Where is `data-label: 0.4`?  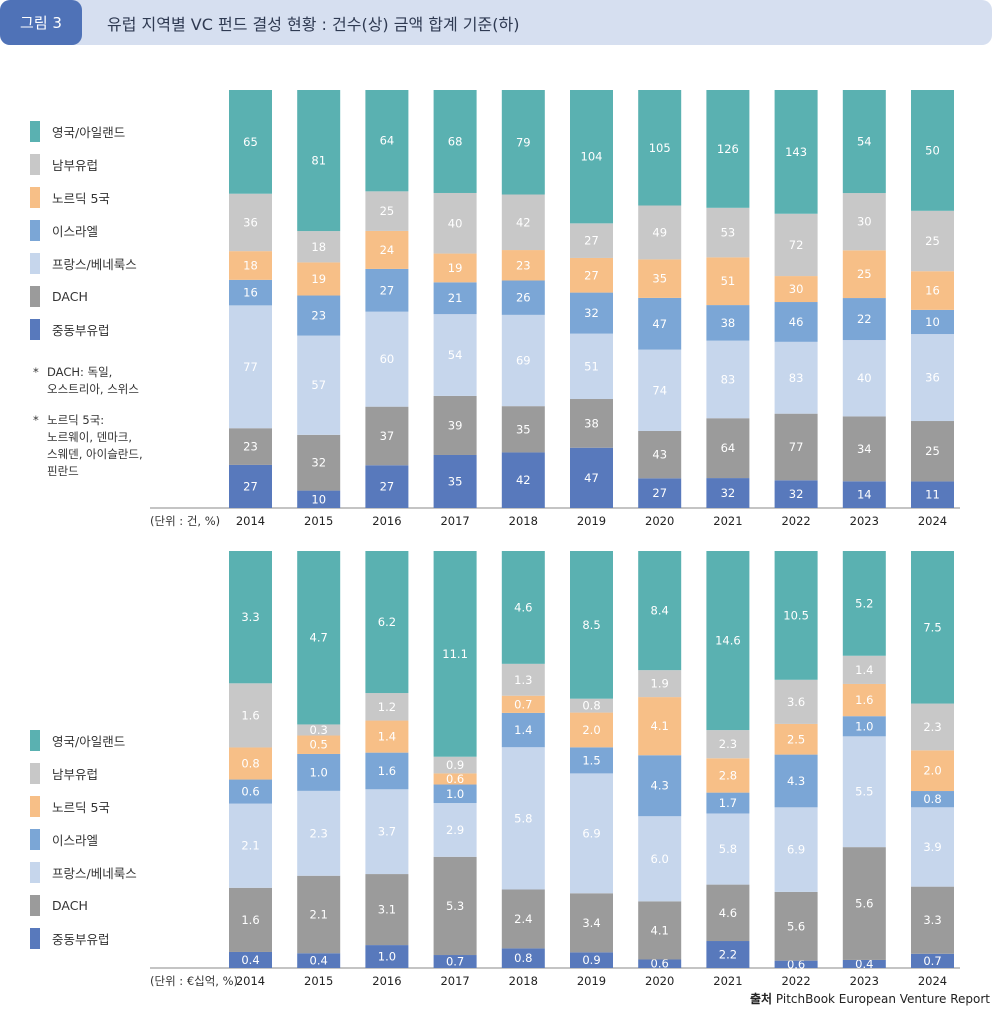 data-label: 0.4 is located at coordinates (319, 961).